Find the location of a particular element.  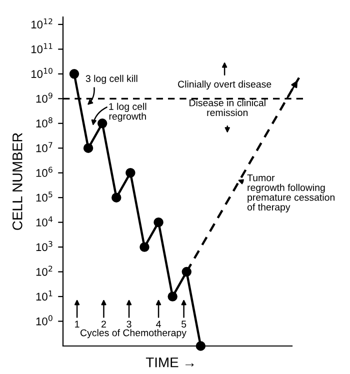

annotation: 2 is located at coordinates (104, 324).